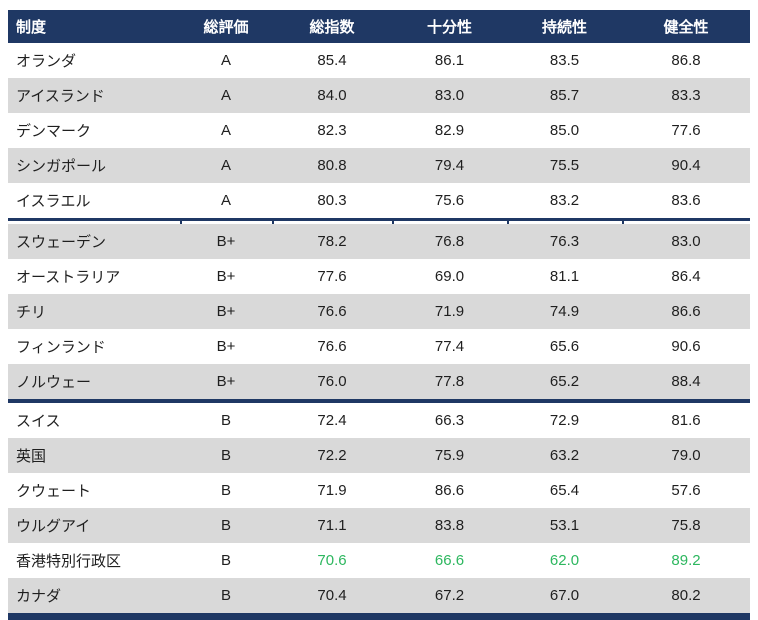 This screenshot has width=758, height=620. I want to click on table-row: アイスランド A 84.0 83.0 85.7 83.3, so click(379, 95).